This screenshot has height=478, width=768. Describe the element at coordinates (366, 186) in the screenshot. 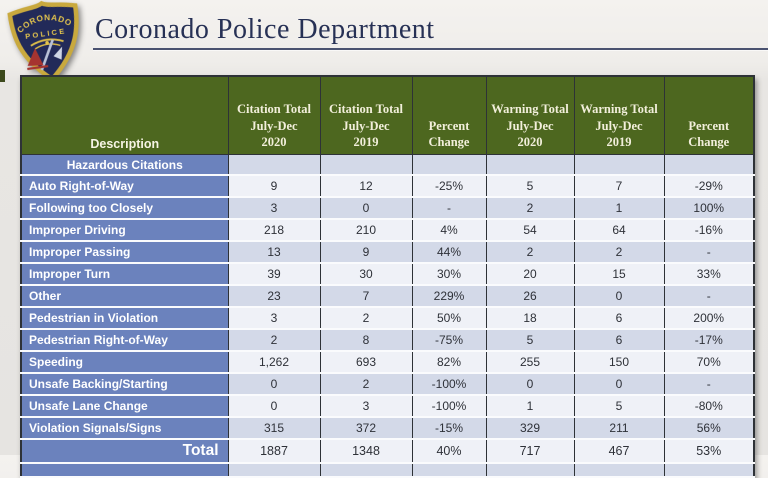

I see `value-cell: 12` at that location.